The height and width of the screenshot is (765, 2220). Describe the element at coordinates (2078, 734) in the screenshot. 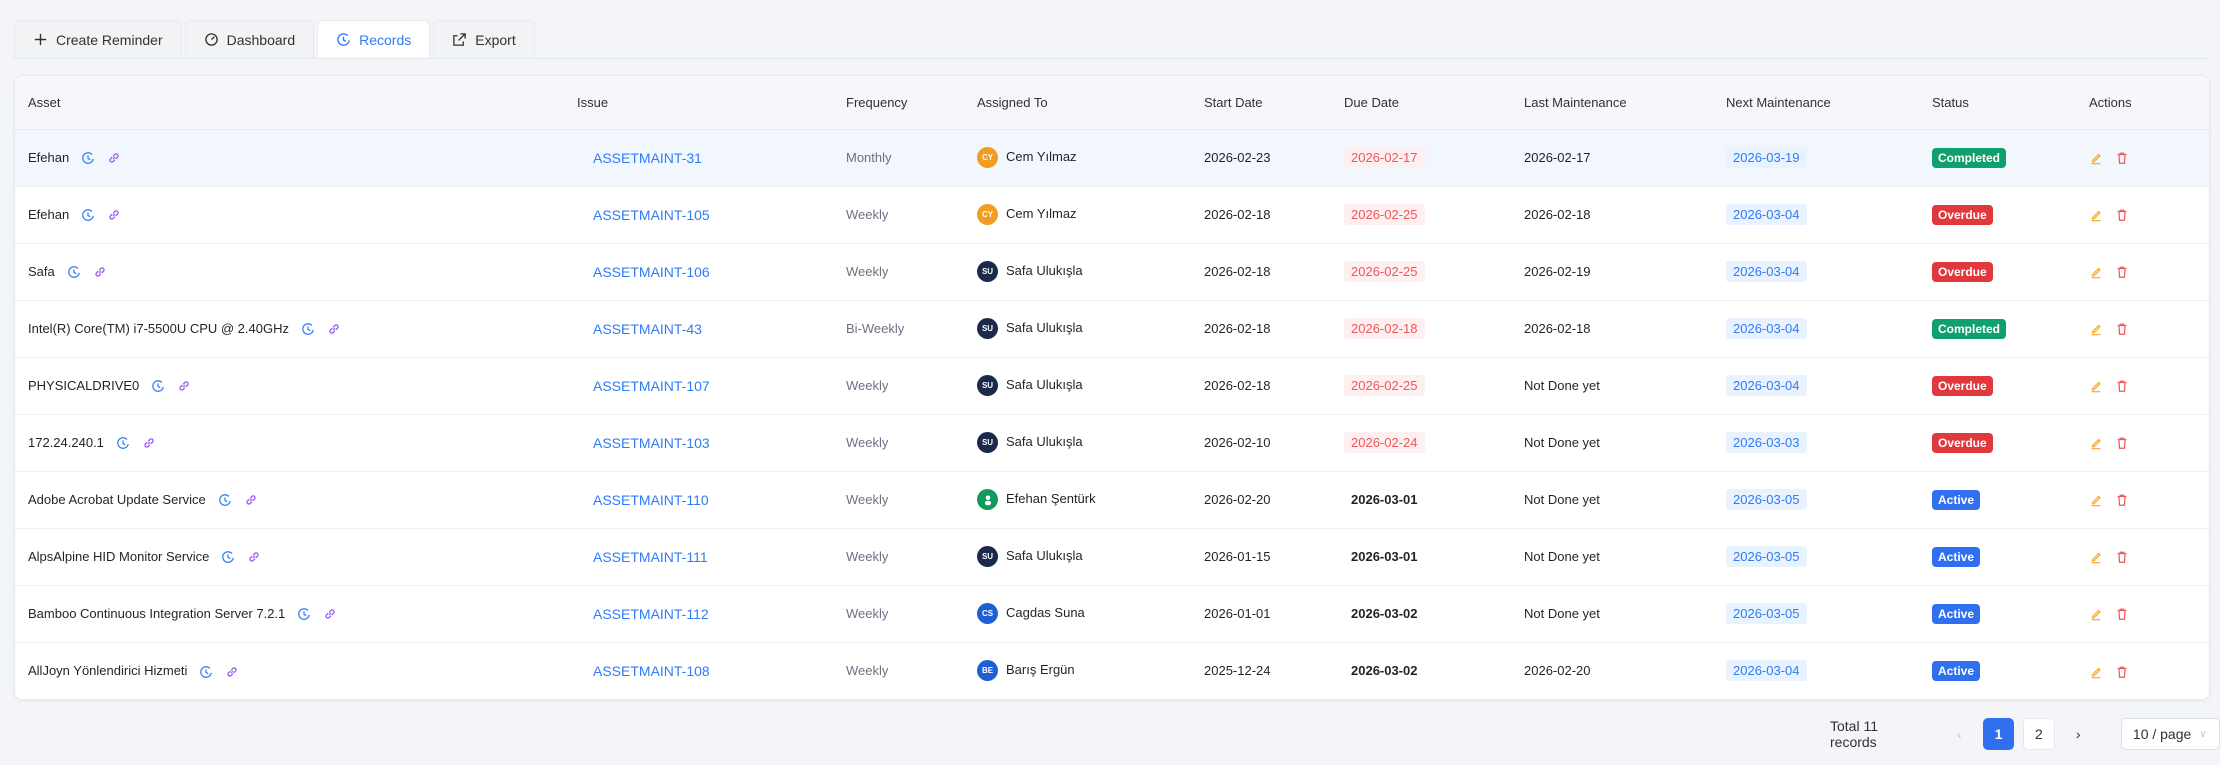

I see `next-page-button: ›` at that location.